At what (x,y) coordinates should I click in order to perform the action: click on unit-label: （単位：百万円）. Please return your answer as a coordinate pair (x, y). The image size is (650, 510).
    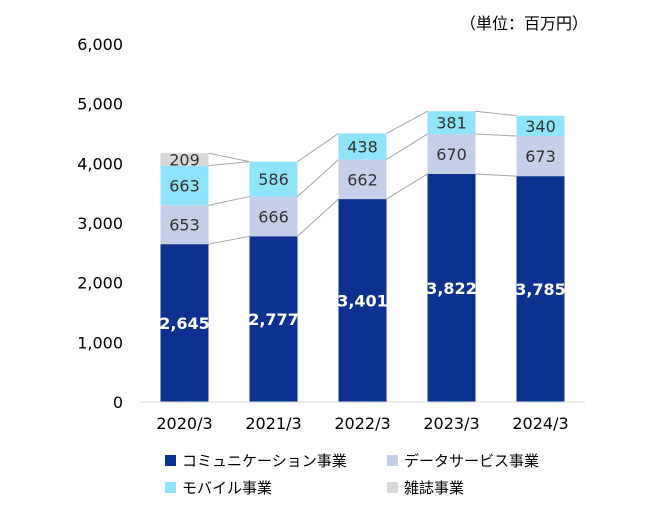
    Looking at the image, I should click on (523, 23).